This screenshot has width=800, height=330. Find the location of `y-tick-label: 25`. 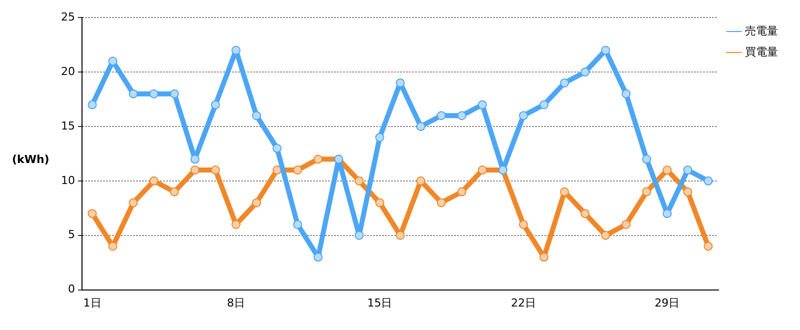

y-tick-label: 25 is located at coordinates (67, 17).